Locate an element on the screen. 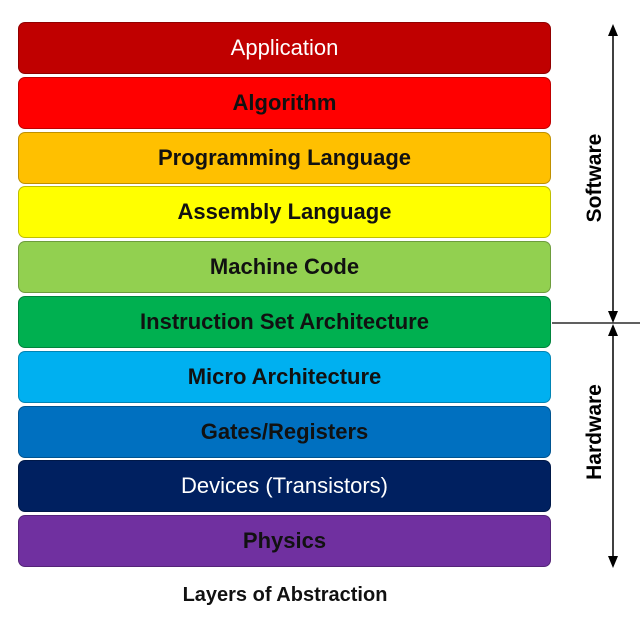  layer-assembly-language: Assembly Language is located at coordinates (284, 212).